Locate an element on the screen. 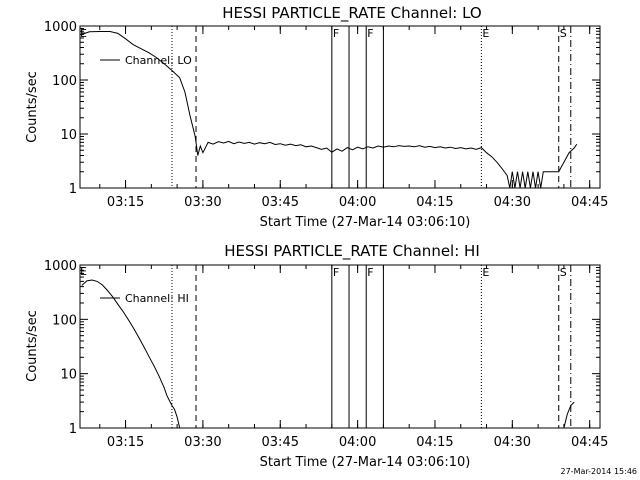 The width and height of the screenshot is (640, 480). lo-event-marker-label: E is located at coordinates (485, 33).